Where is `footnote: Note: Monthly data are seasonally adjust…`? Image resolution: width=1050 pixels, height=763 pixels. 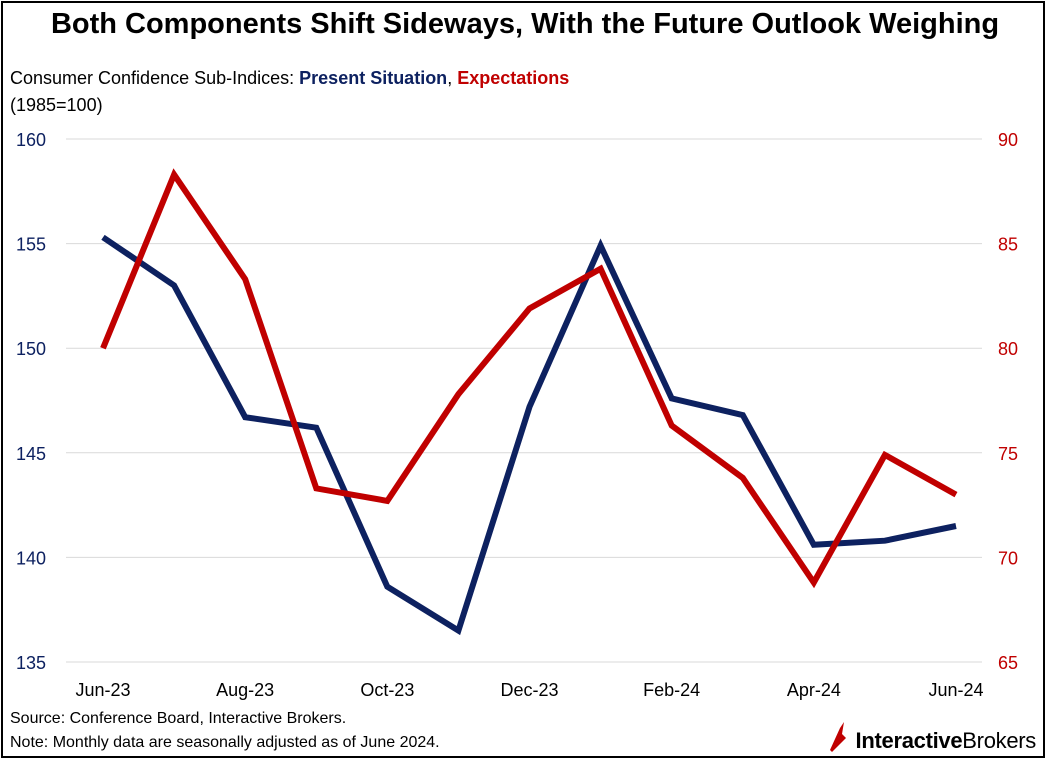
footnote: Note: Monthly data are seasonally adjust… is located at coordinates (225, 742).